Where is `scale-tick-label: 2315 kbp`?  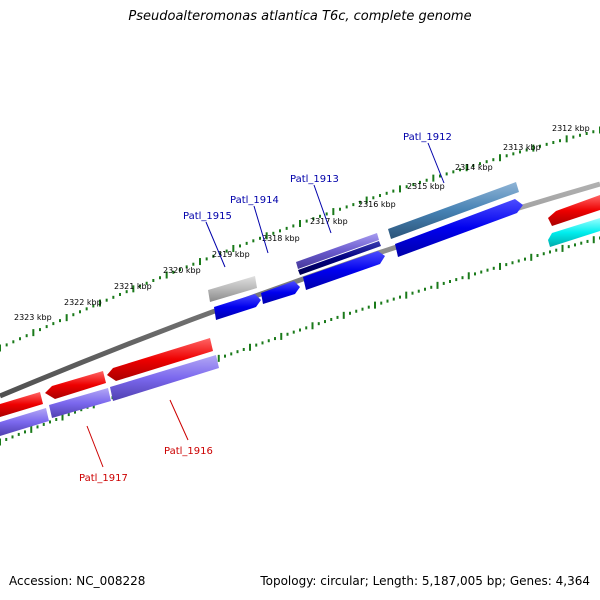 scale-tick-label: 2315 kbp is located at coordinates (426, 186).